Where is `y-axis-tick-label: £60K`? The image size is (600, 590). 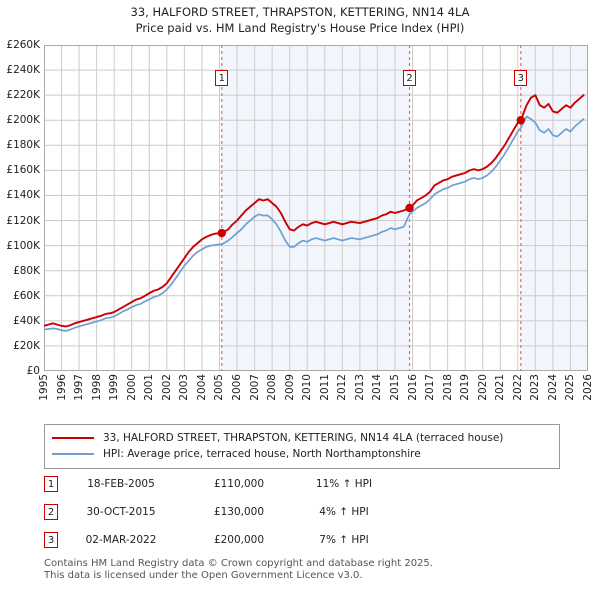
y-axis-tick-label: £60K is located at coordinates (26, 295).